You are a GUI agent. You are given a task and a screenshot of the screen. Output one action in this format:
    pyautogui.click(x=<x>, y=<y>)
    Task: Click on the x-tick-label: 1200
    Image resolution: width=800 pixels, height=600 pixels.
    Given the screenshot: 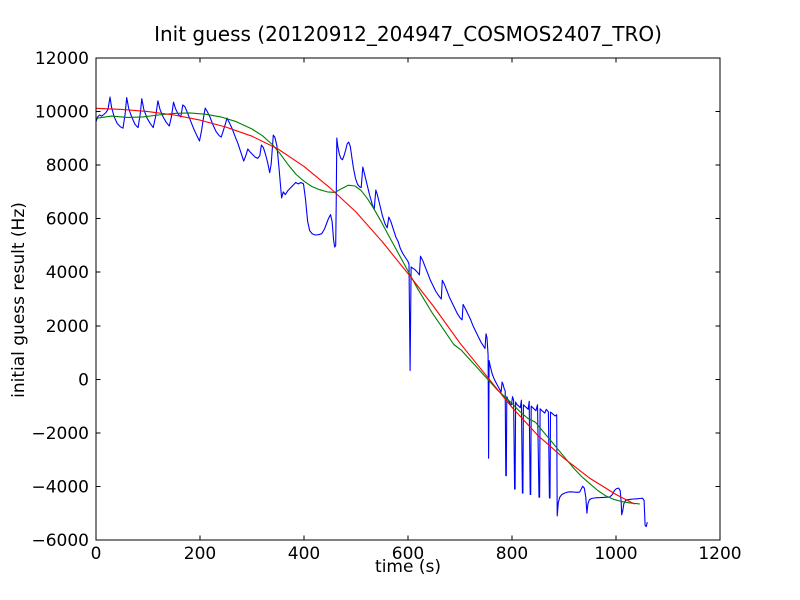 What is the action you would take?
    pyautogui.click(x=719, y=554)
    